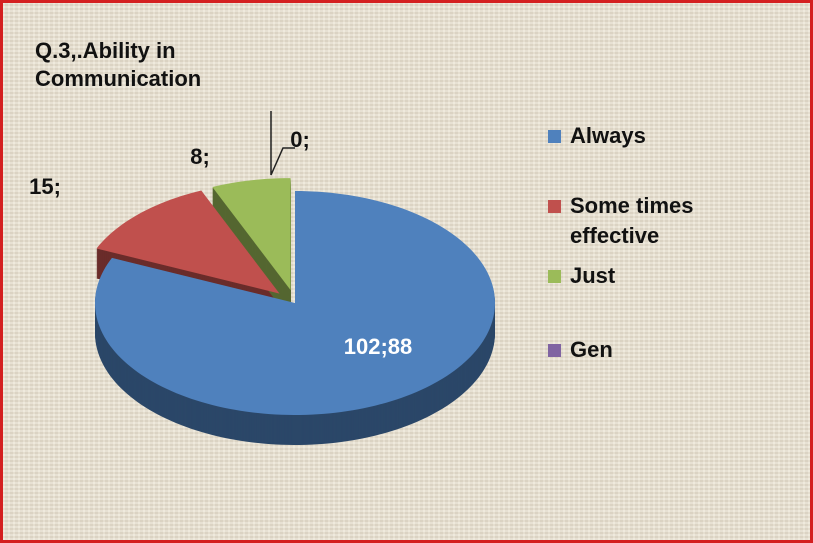 The height and width of the screenshot is (543, 813). Describe the element at coordinates (300, 139) in the screenshot. I see `data-label: 0;` at that location.